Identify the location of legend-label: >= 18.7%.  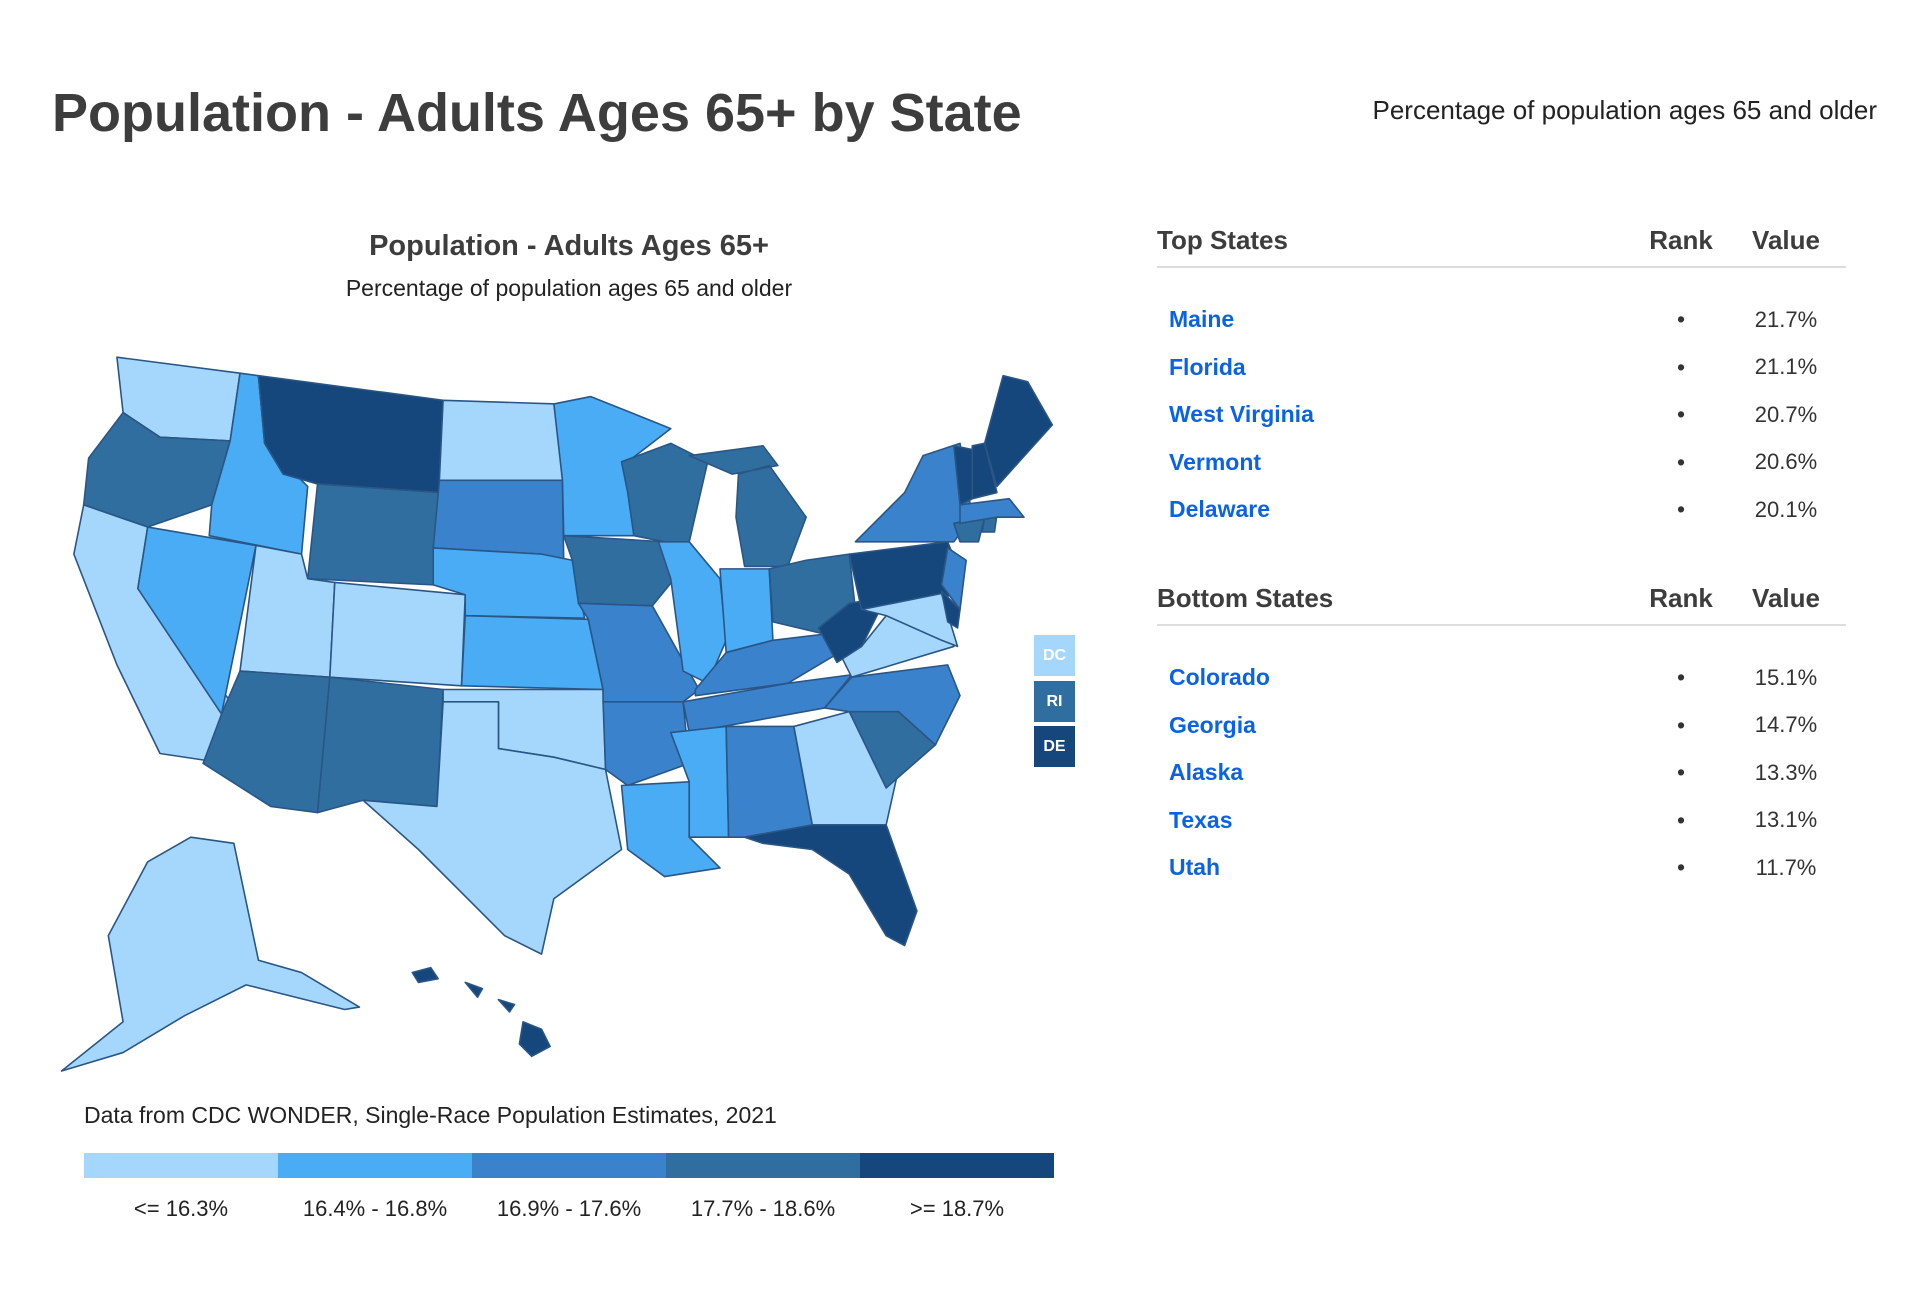
(957, 1208).